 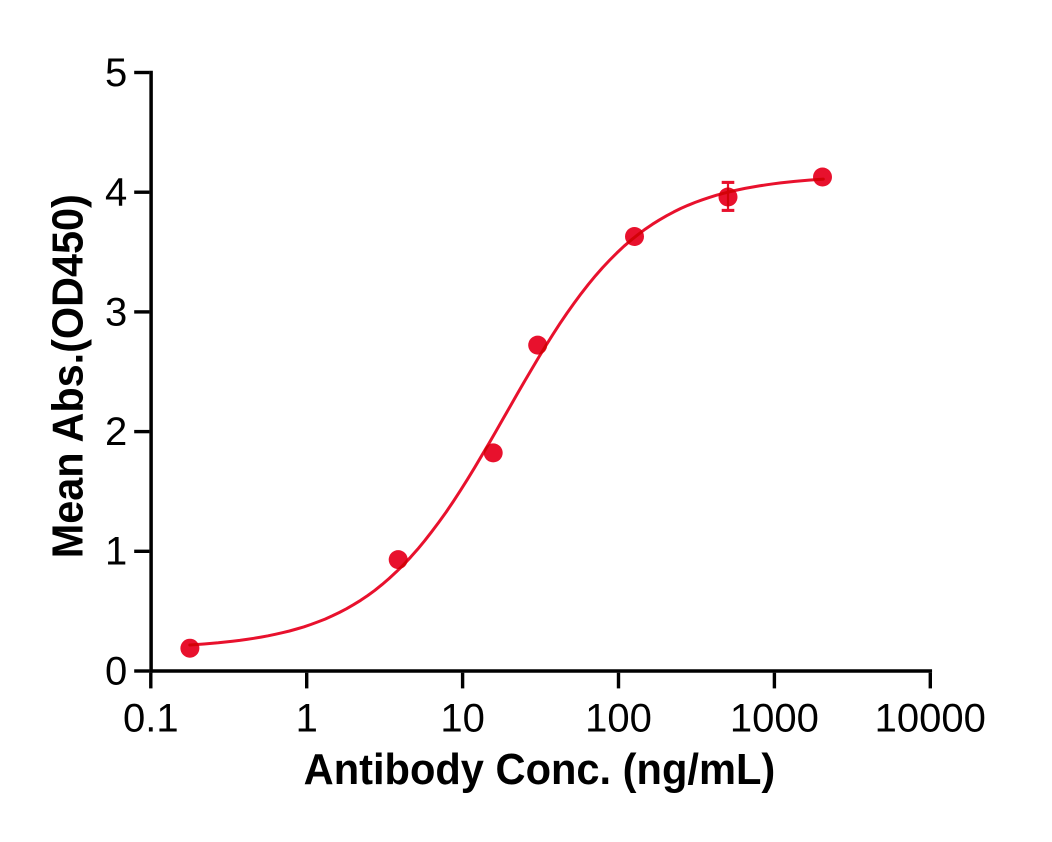 What do you see at coordinates (116, 73) in the screenshot?
I see `svg-text: 5` at bounding box center [116, 73].